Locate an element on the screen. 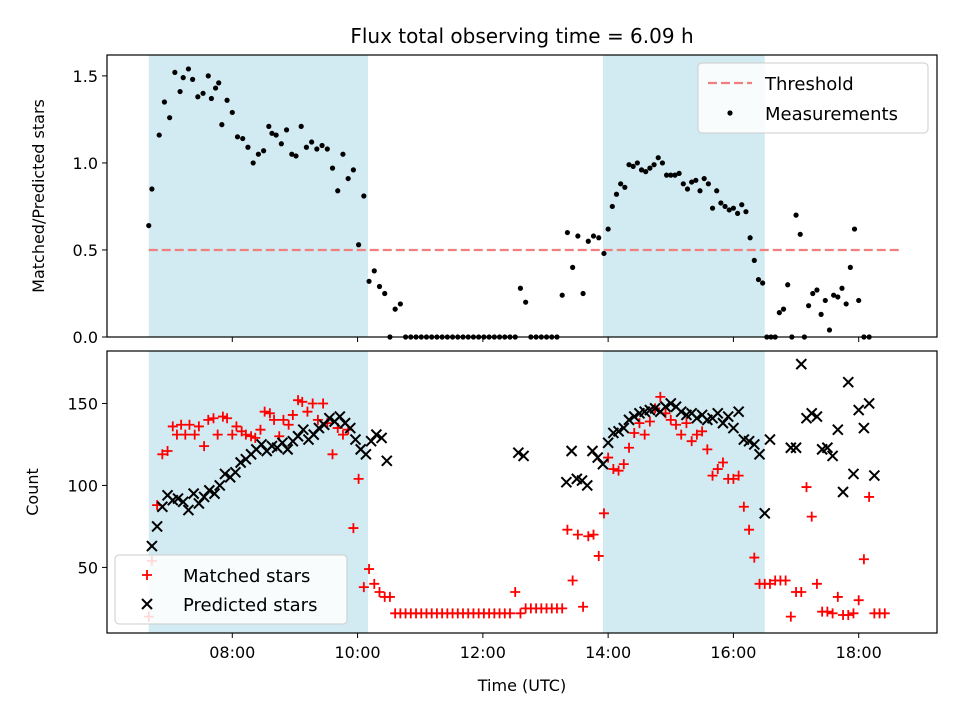 Image resolution: width=960 pixels, height=720 pixels. legend-predicted-swatch is located at coordinates (147, 604).